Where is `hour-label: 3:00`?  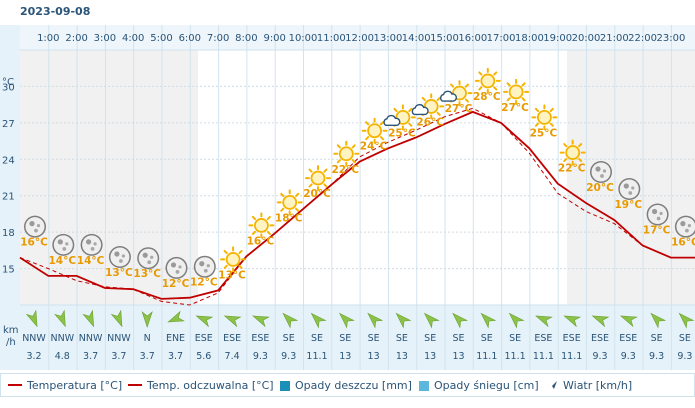 hour-label: 3:00 is located at coordinates (105, 38).